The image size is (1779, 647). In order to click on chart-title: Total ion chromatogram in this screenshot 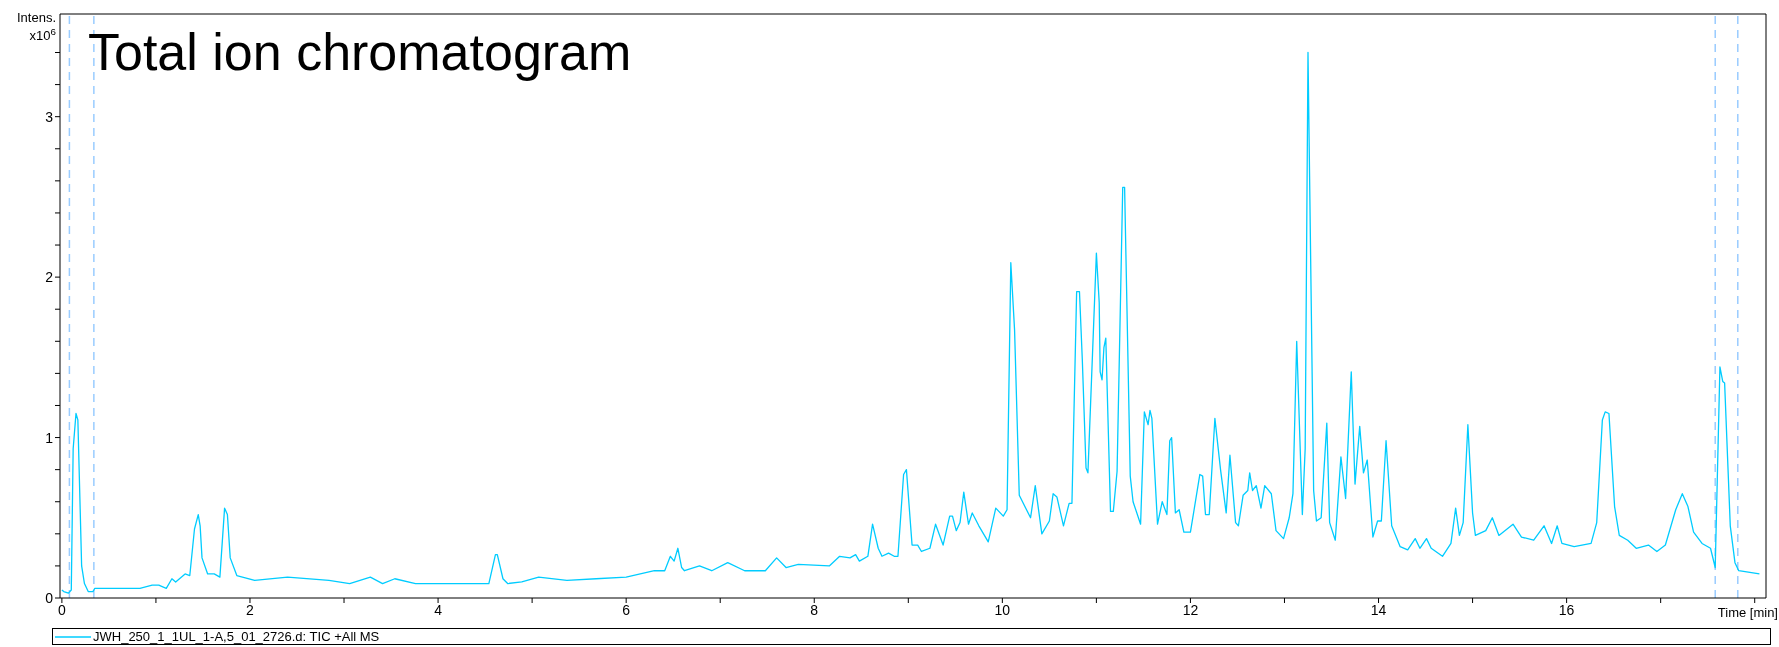, I will do `click(360, 52)`.